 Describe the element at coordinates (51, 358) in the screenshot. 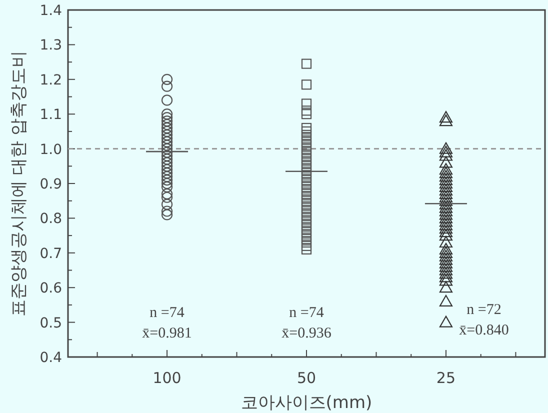

I see `y-tick-label: 0.4` at that location.